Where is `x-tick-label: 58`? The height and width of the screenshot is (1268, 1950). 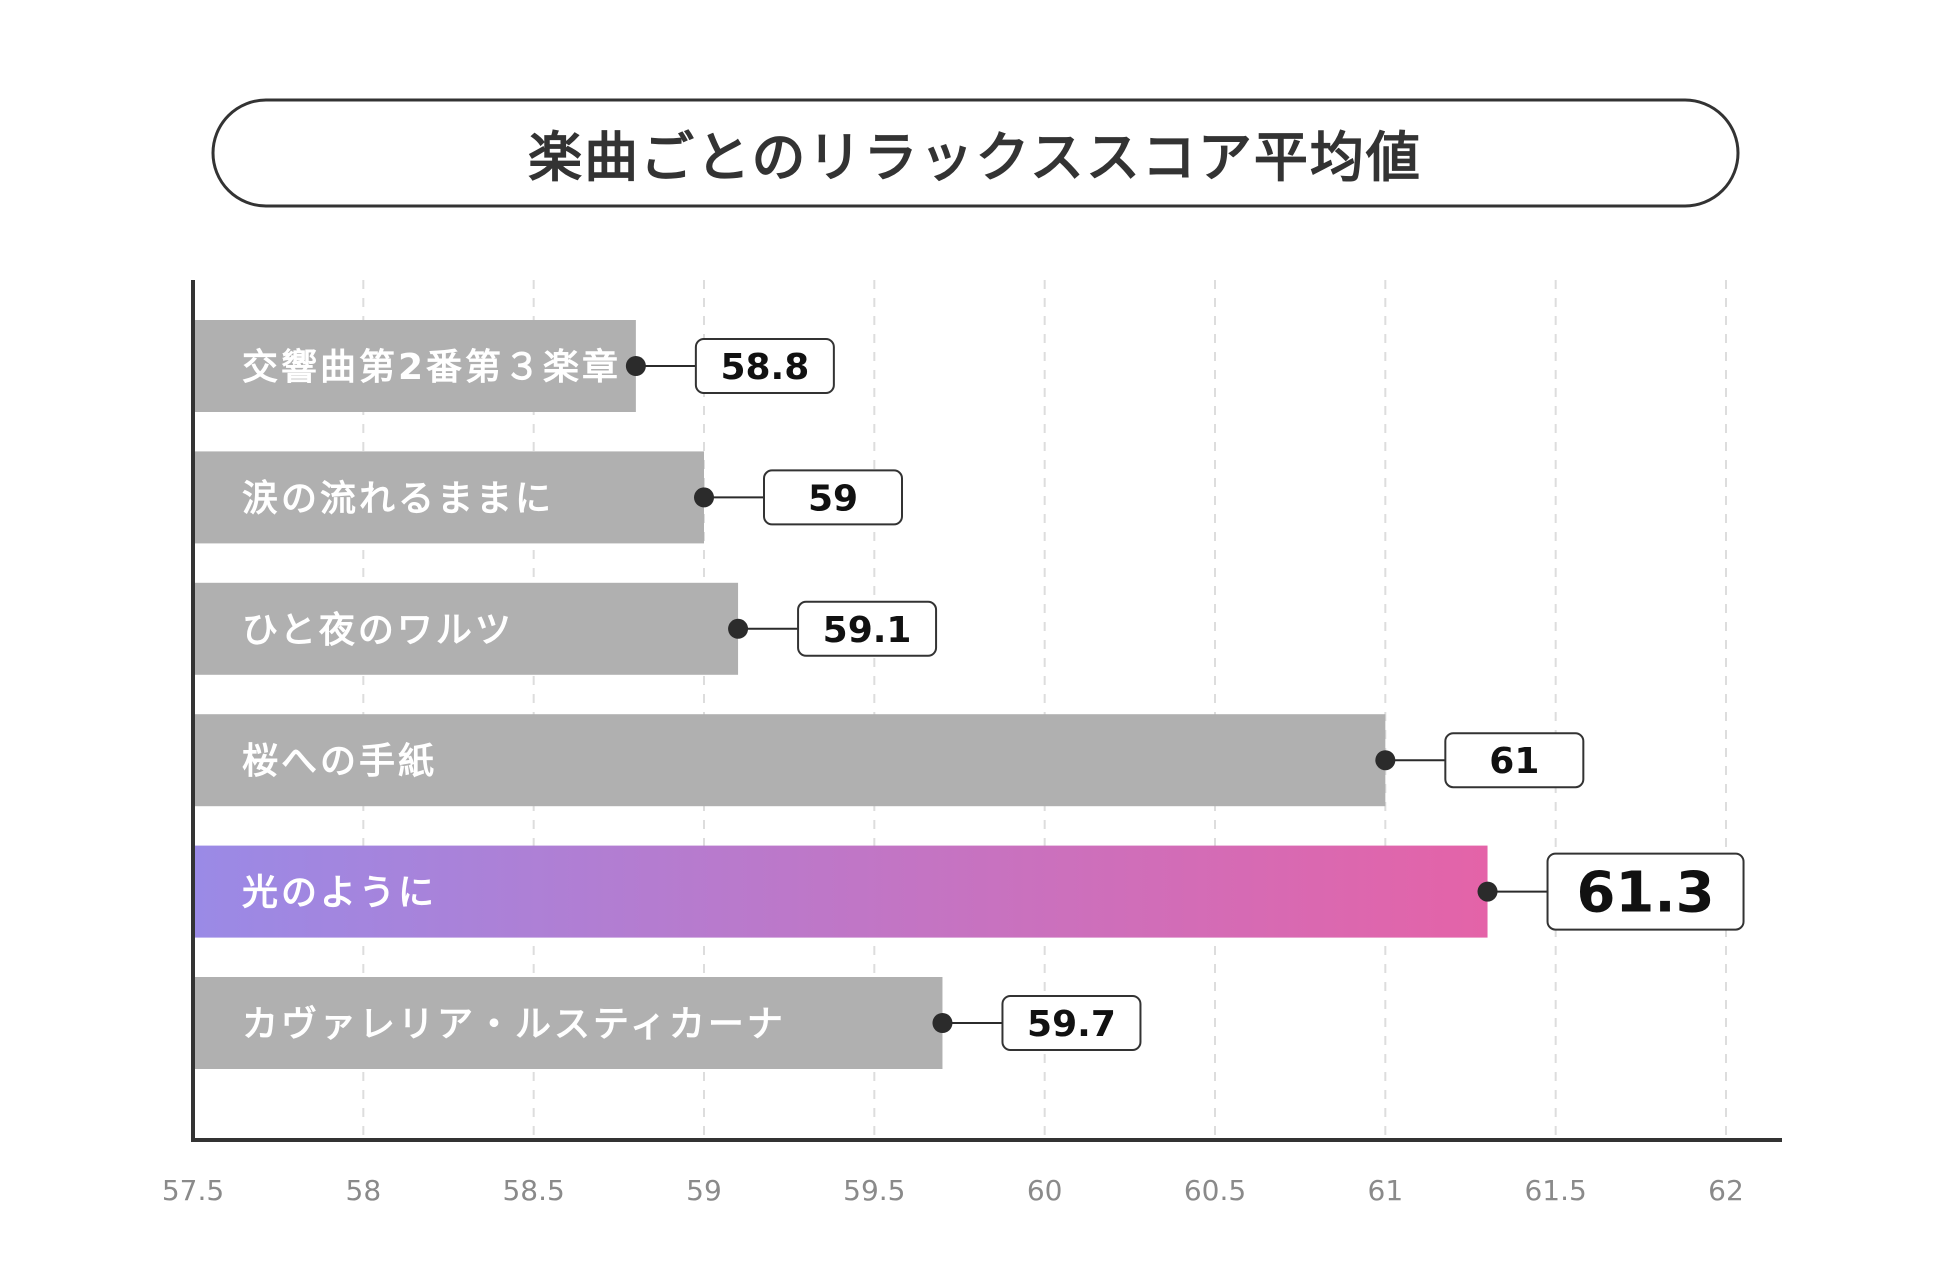
x-tick-label: 58 is located at coordinates (364, 1190).